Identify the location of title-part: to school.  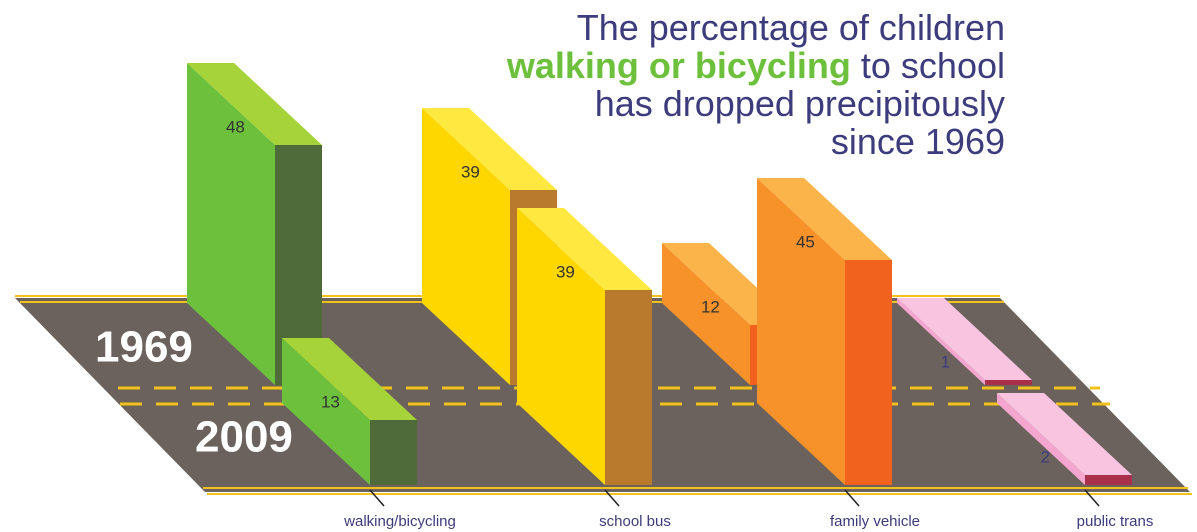
(933, 65).